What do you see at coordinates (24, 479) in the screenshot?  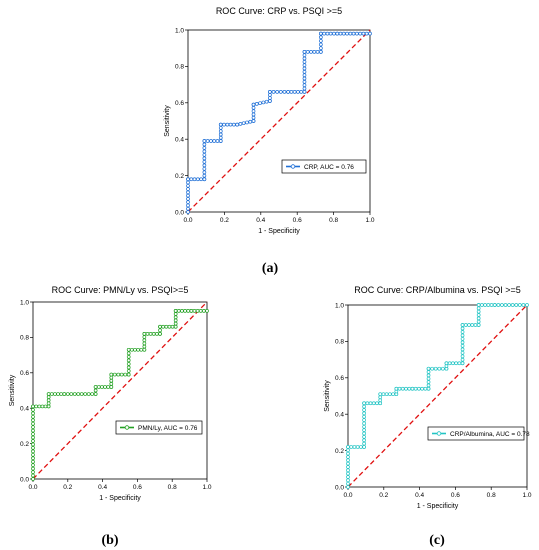 I see `y-tick-label: 0.0` at bounding box center [24, 479].